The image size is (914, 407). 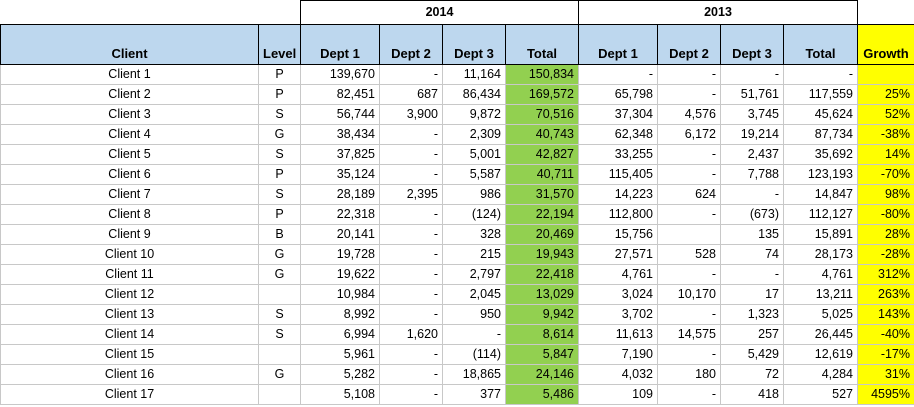 What do you see at coordinates (340, 294) in the screenshot?
I see `cell-dept1-2014: 10,984` at bounding box center [340, 294].